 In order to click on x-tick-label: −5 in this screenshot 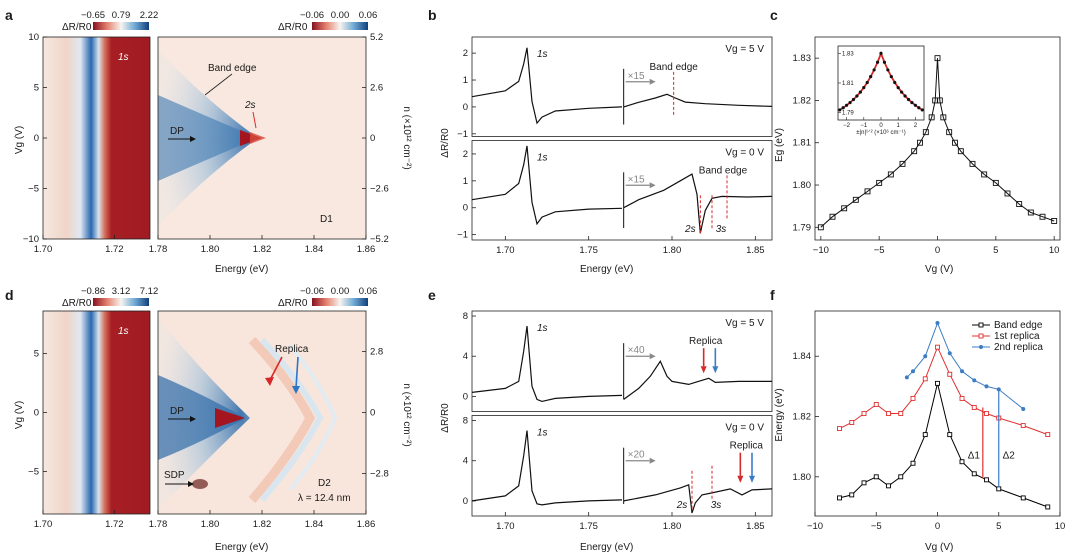, I will do `click(879, 250)`.